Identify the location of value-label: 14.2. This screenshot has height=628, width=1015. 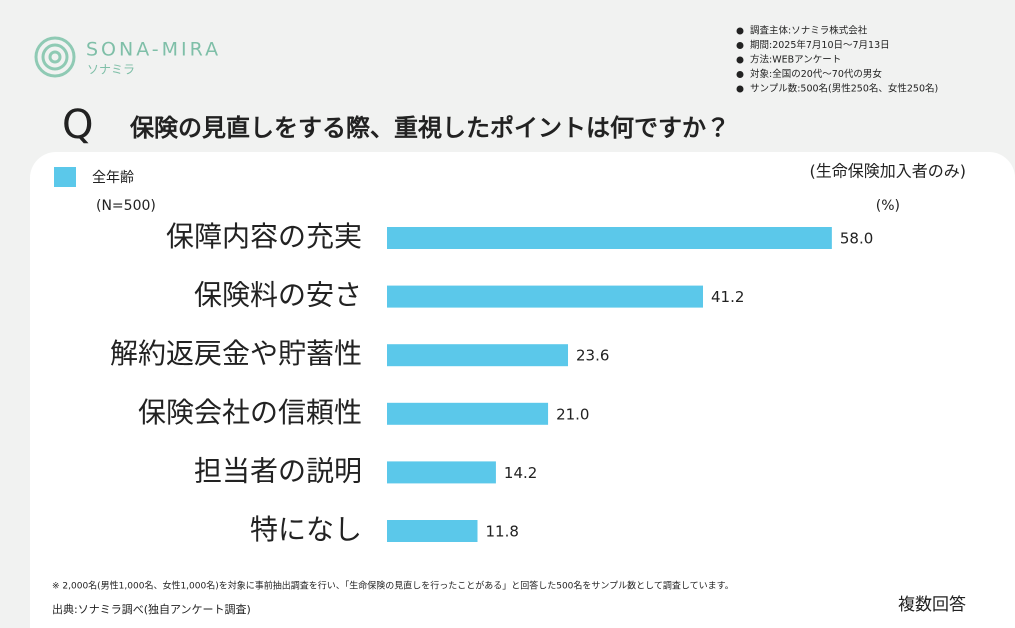
(520, 473).